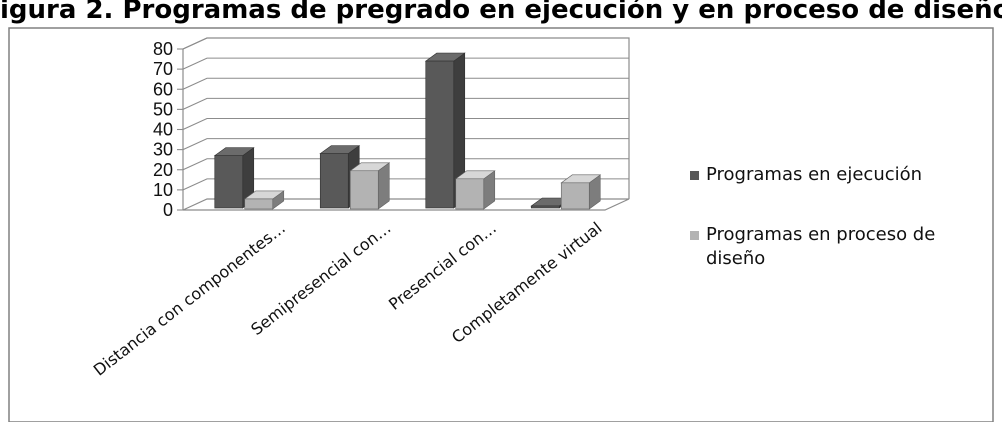 The height and width of the screenshot is (422, 1002). Describe the element at coordinates (163, 150) in the screenshot. I see `y-tick-label: 30` at that location.